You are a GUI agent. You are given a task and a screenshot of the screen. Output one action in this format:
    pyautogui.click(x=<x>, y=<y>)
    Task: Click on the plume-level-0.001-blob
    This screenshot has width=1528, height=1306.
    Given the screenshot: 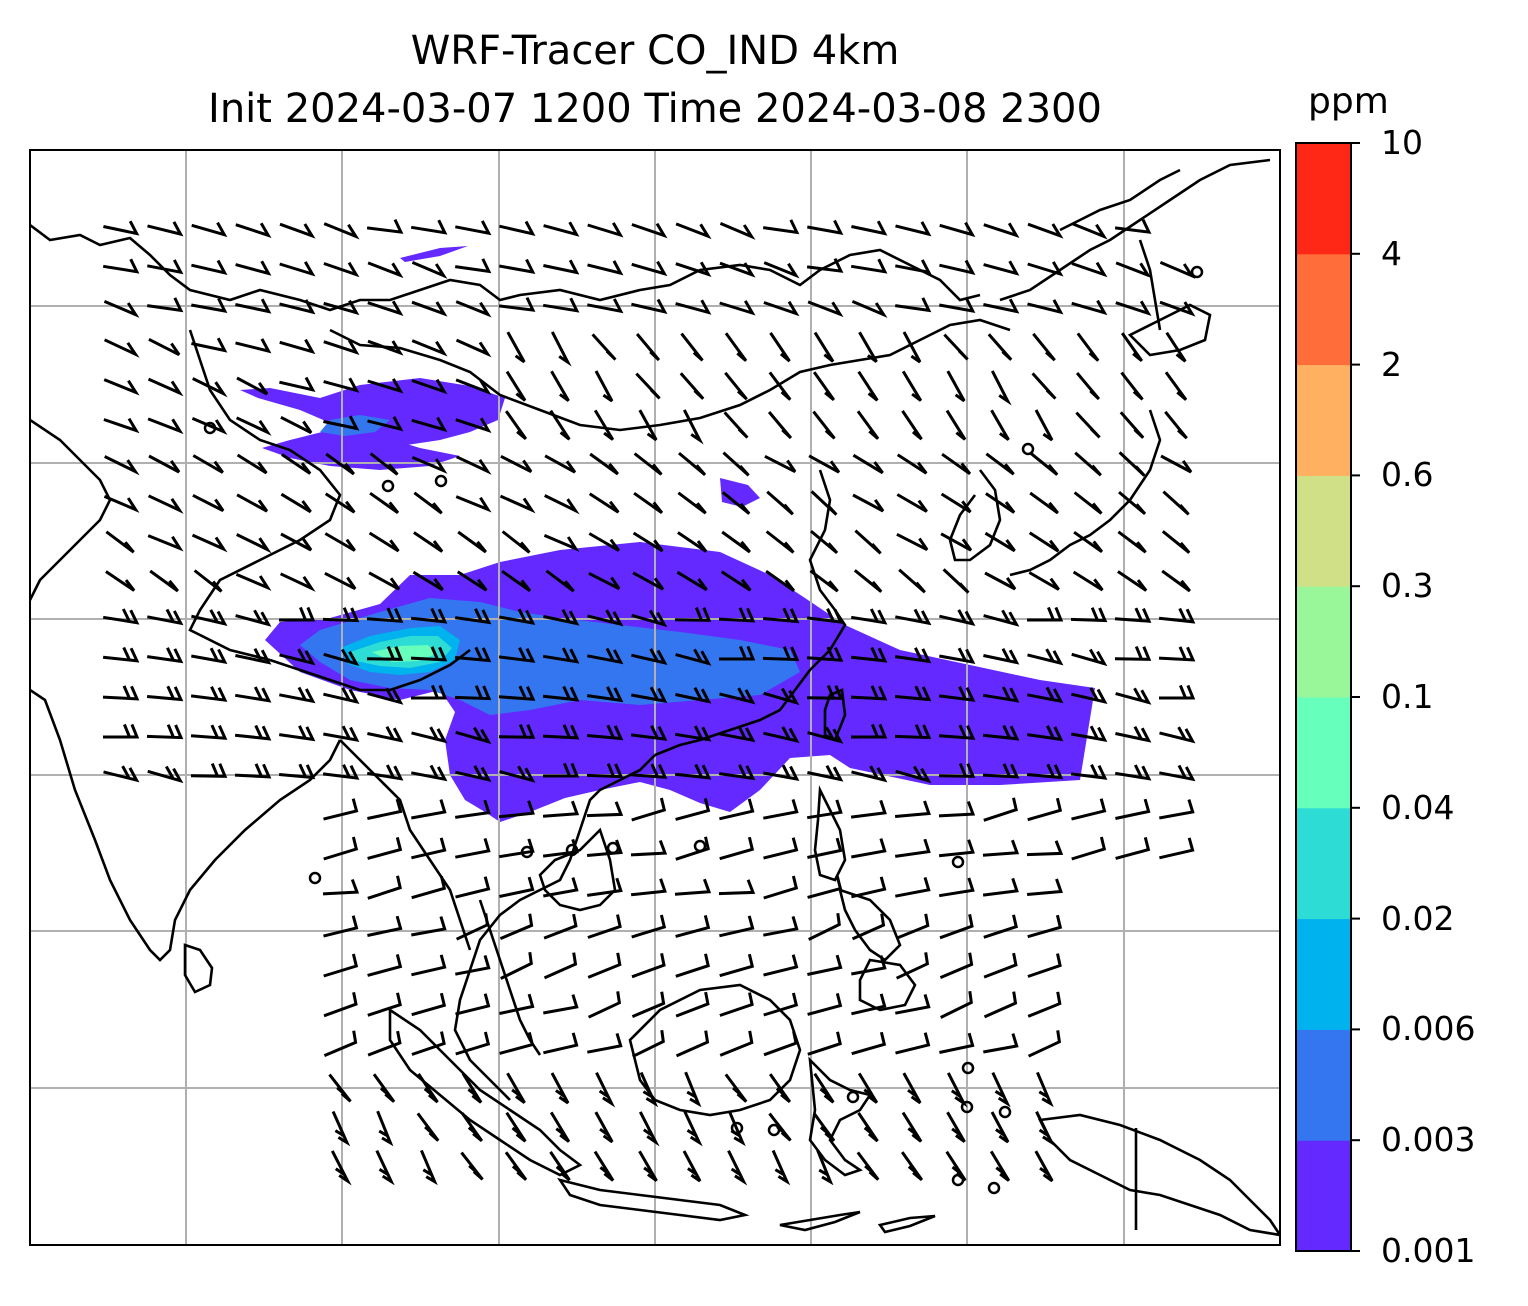 What is the action you would take?
    pyautogui.click(x=740, y=492)
    